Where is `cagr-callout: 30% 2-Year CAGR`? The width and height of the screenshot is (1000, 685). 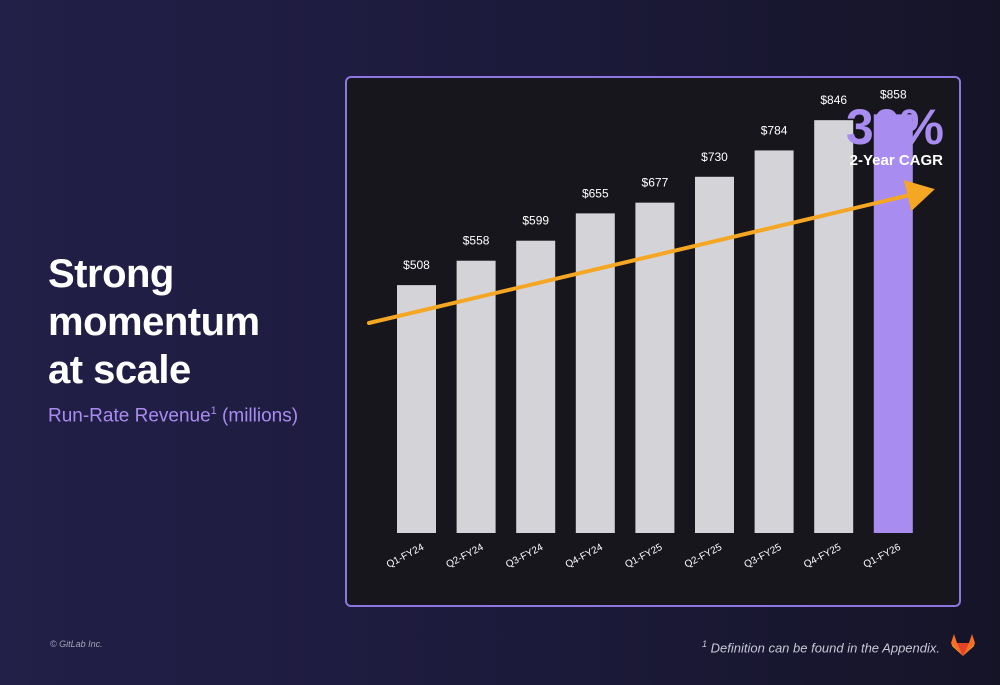
cagr-callout: 30% 2-Year CAGR is located at coordinates (894, 134).